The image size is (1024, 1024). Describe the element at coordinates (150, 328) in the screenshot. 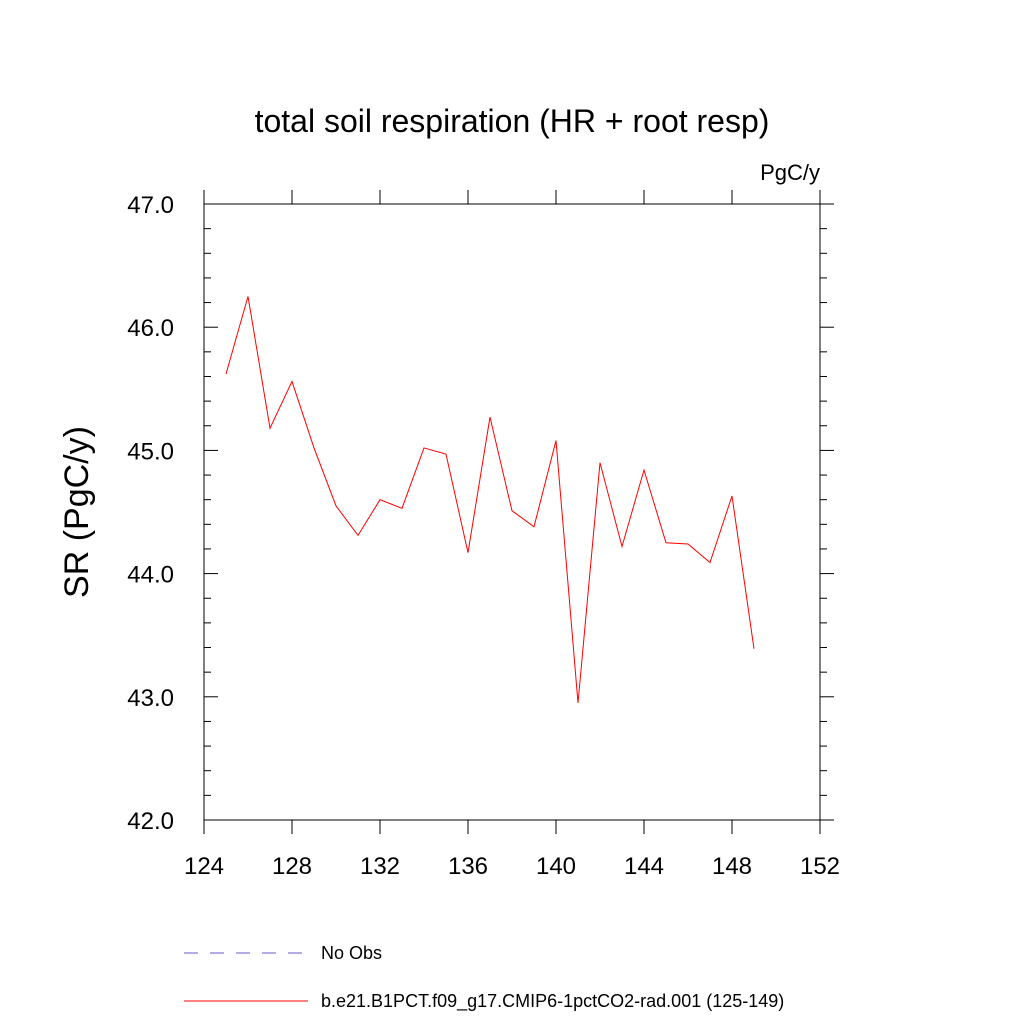

I see `y-tick-label: 46.0` at that location.